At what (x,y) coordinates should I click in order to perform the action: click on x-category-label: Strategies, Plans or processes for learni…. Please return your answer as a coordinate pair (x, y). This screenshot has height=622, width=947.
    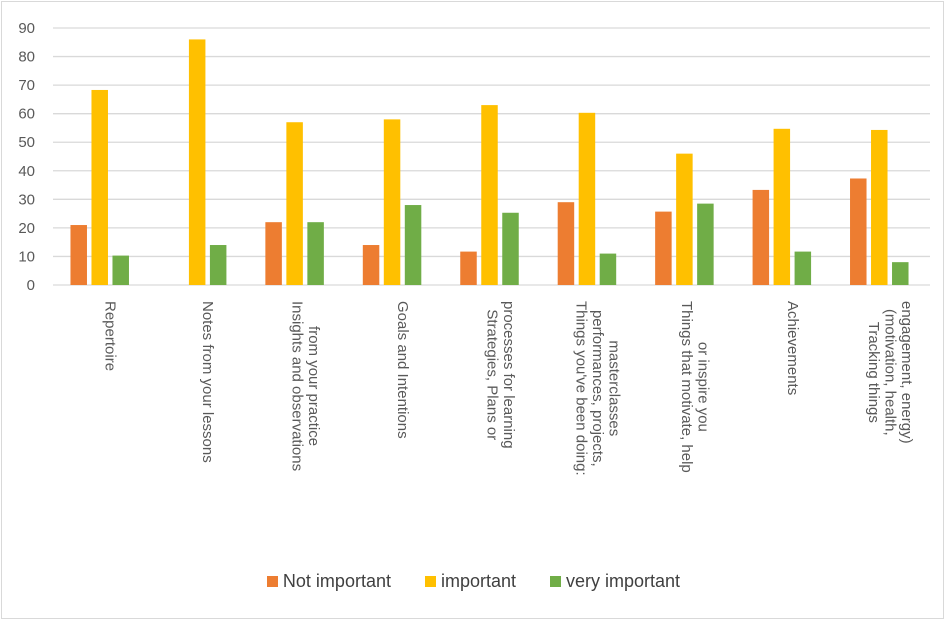
    Looking at the image, I should click on (500, 375).